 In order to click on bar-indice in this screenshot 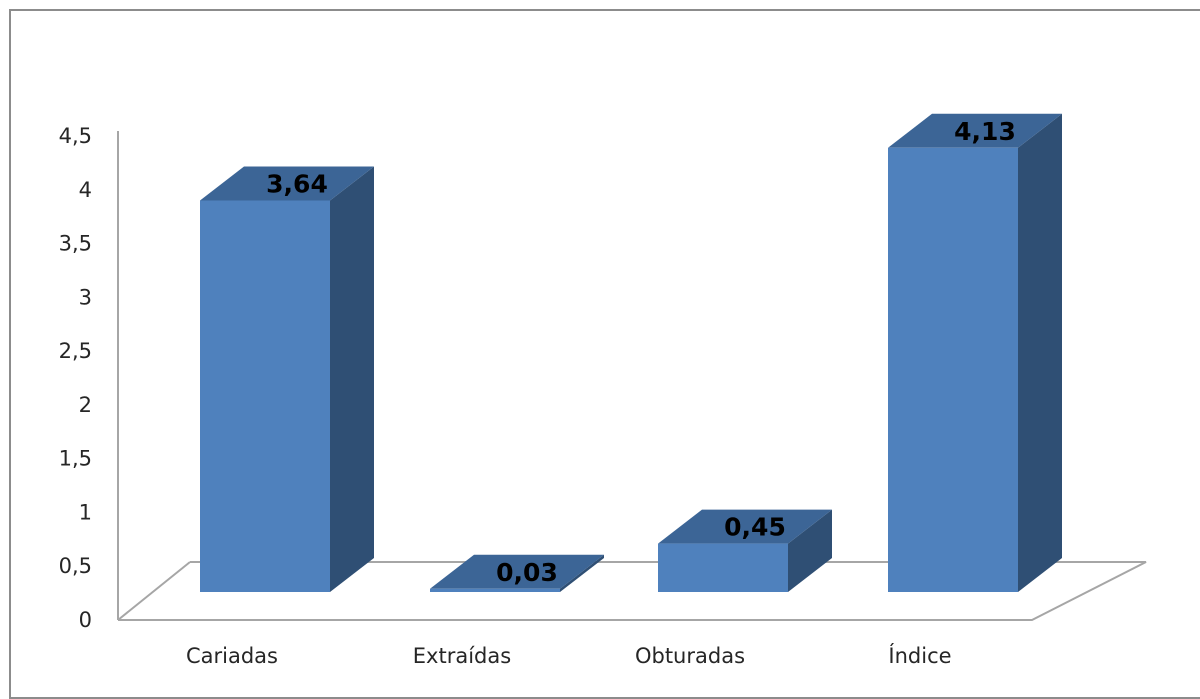, I will do `click(975, 352)`.